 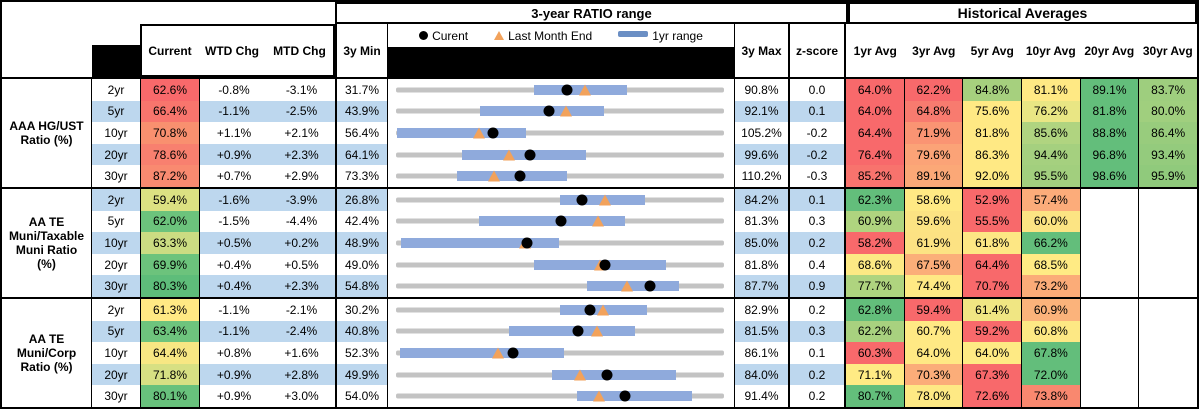 I want to click on 3y-max-value: 110.2%, so click(x=762, y=176).